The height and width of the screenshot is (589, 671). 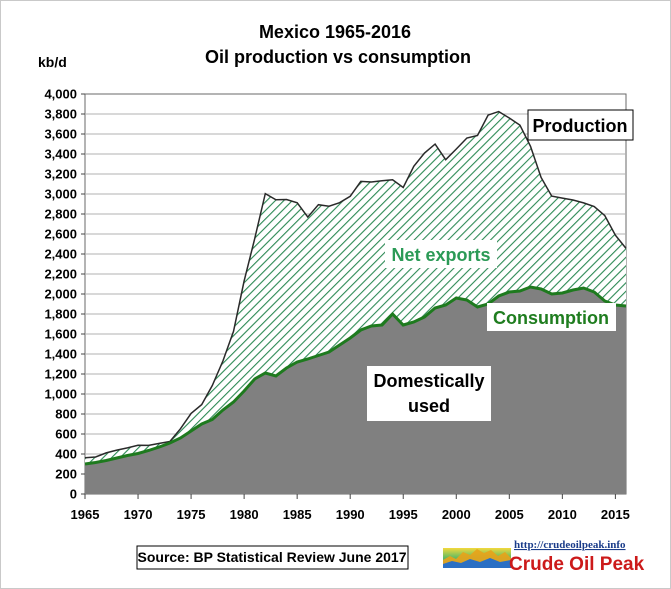 I want to click on production-label: Production, so click(x=580, y=126).